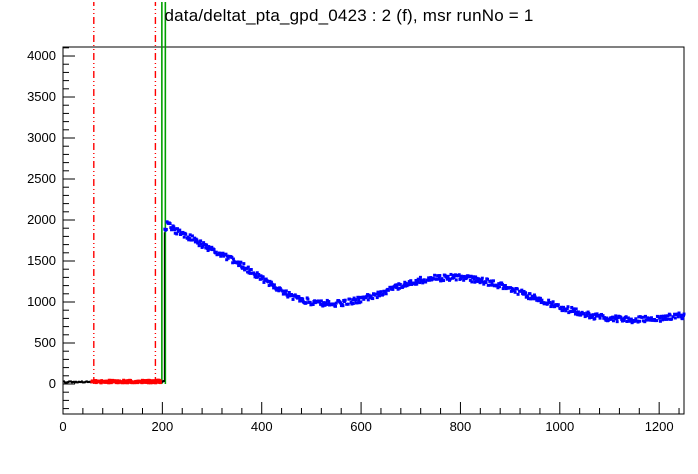 The height and width of the screenshot is (474, 698). What do you see at coordinates (659, 426) in the screenshot?
I see `svg-text: 1200` at bounding box center [659, 426].